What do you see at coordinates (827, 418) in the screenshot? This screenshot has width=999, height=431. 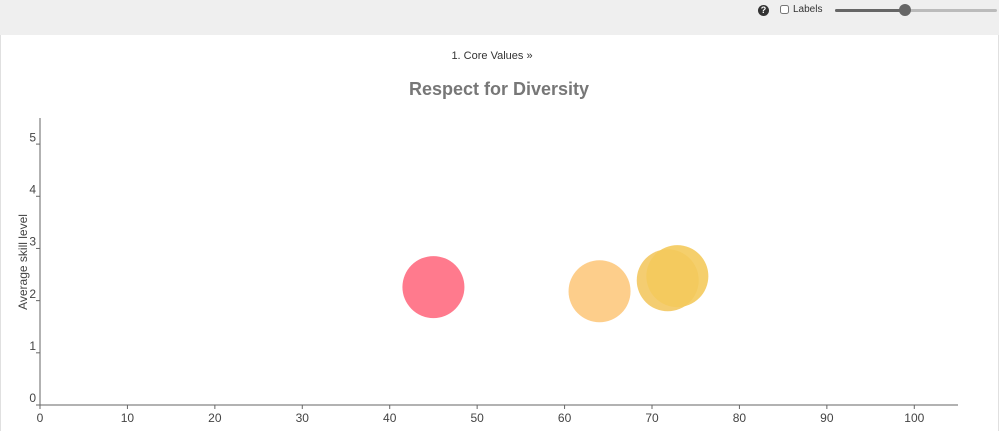 I see `x-tick-label: 90` at bounding box center [827, 418].